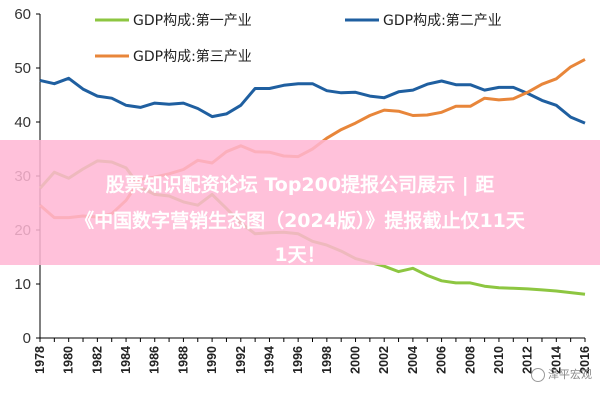 The height and width of the screenshot is (400, 600). I want to click on x-tick-label: 1986, so click(155, 360).